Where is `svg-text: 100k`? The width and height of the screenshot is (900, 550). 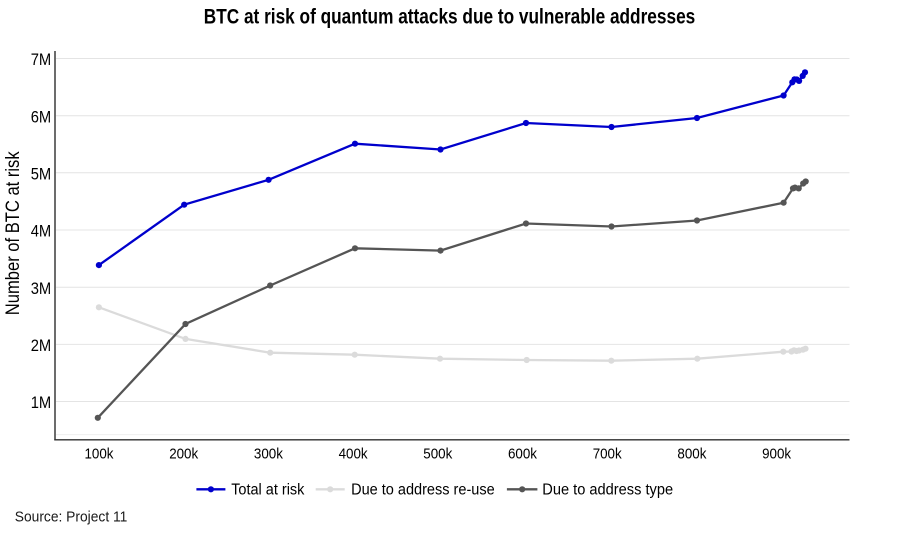
svg-text: 100k is located at coordinates (99, 454).